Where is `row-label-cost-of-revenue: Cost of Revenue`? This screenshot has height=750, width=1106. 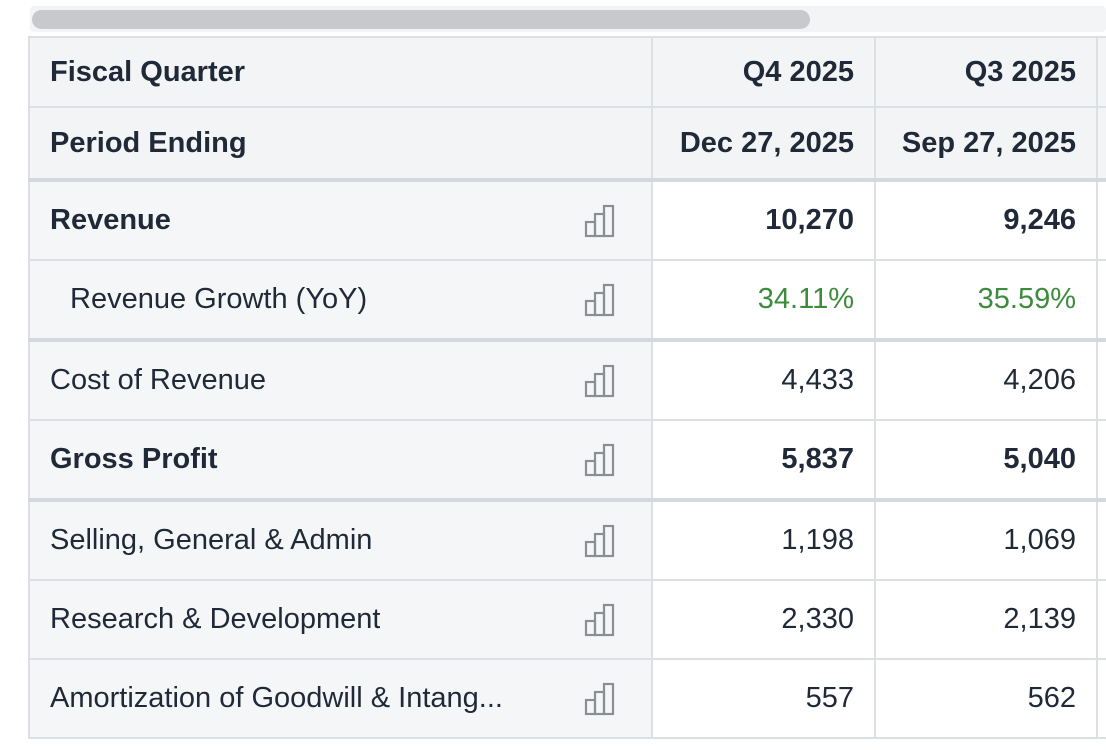
row-label-cost-of-revenue: Cost of Revenue is located at coordinates (340, 380).